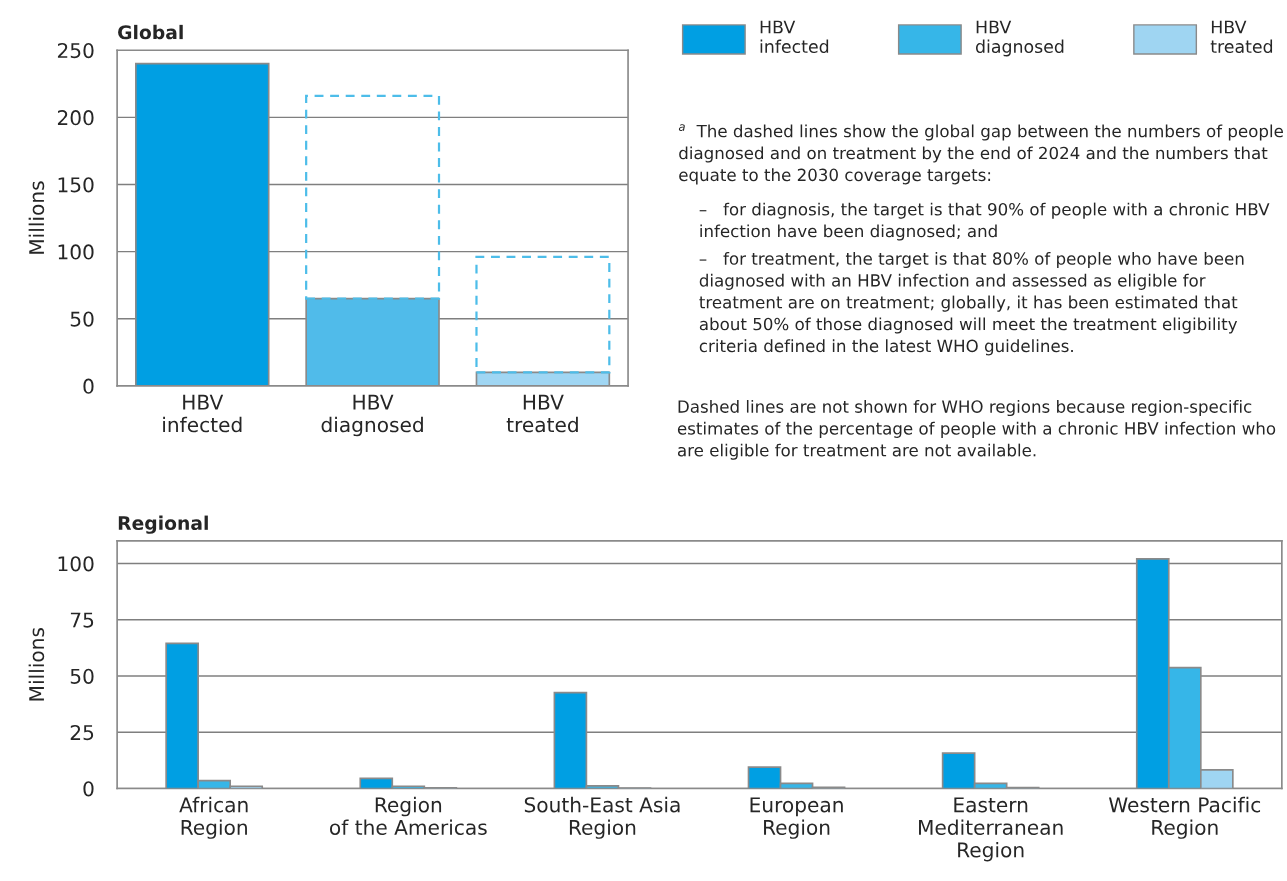 This screenshot has width=1287, height=881. Describe the element at coordinates (82, 732) in the screenshot. I see `y-tick-label: 25` at that location.